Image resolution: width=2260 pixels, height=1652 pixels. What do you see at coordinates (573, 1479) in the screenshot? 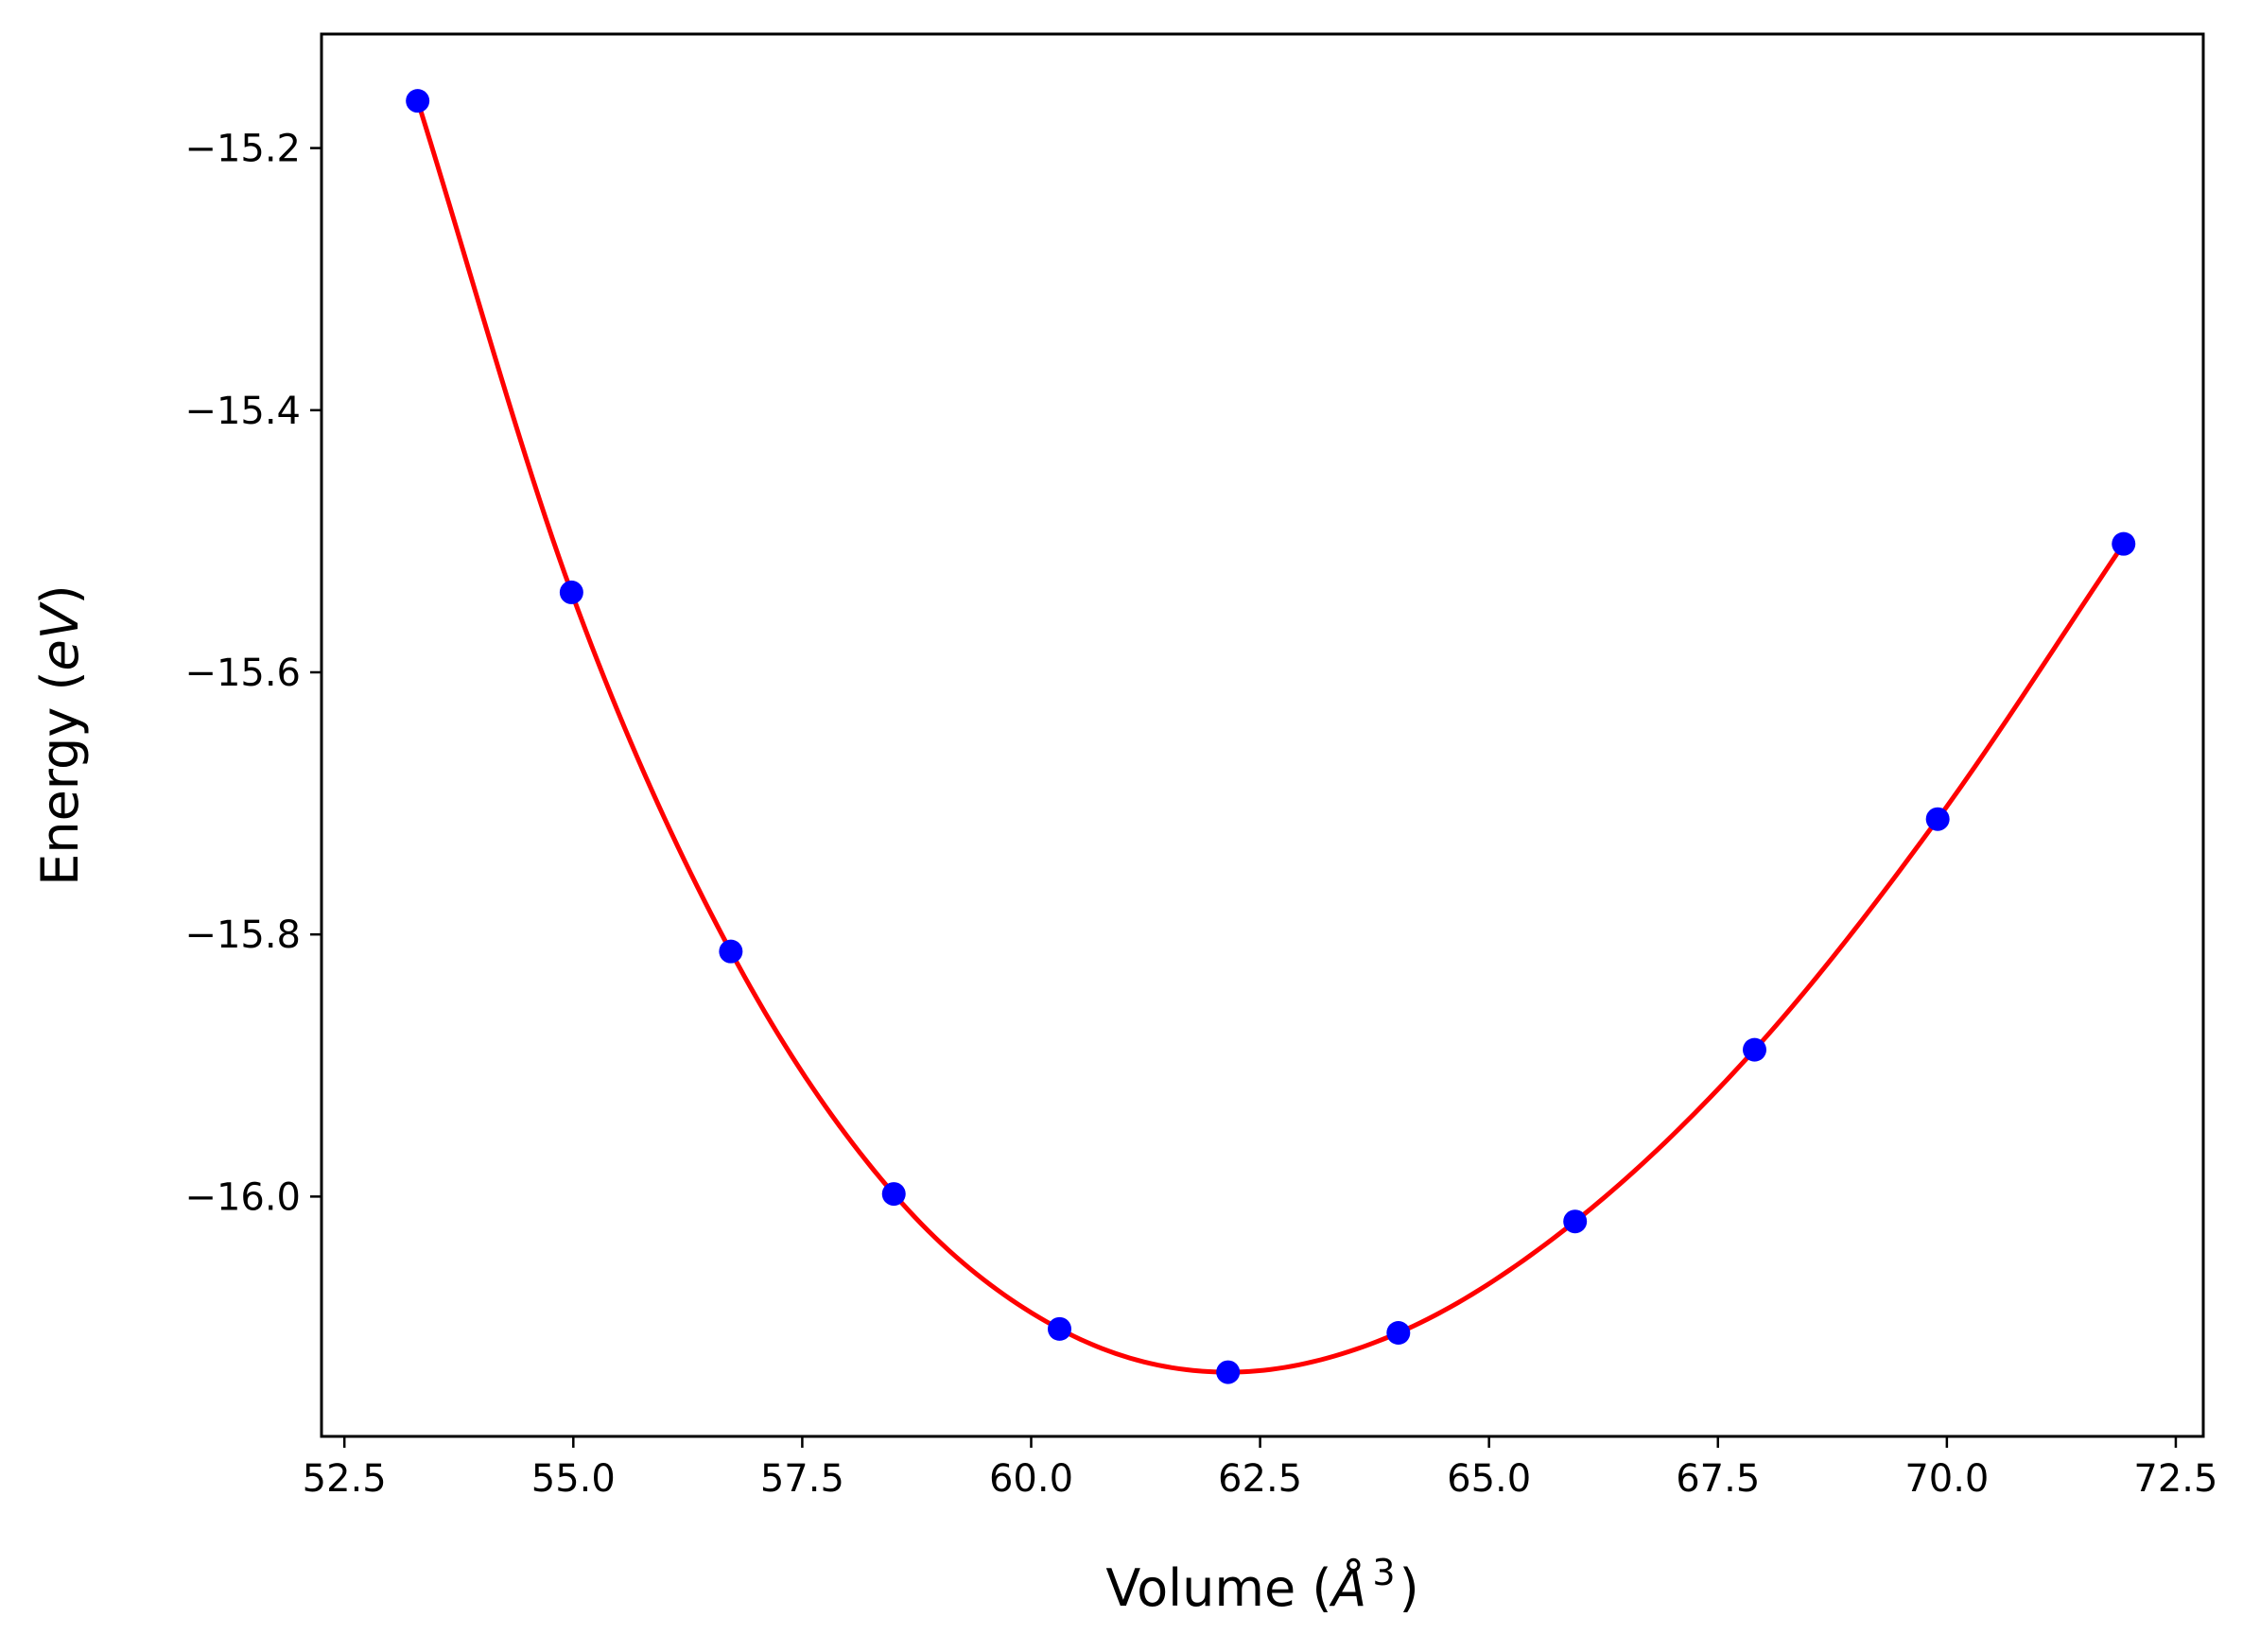
I see `x-tick-label: 55.0` at bounding box center [573, 1479].